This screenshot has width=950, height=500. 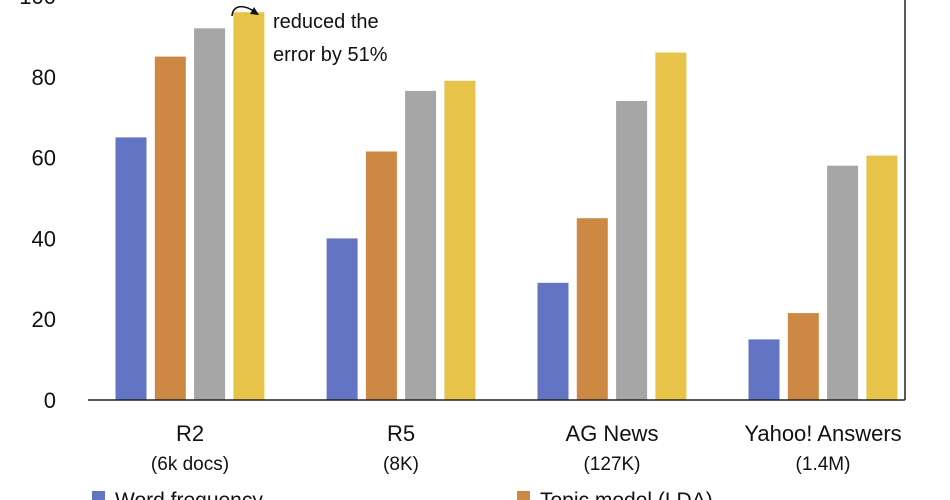 What do you see at coordinates (37, 206) in the screenshot?
I see `y-axis-ticks: 0 20 40 60 80 100` at bounding box center [37, 206].